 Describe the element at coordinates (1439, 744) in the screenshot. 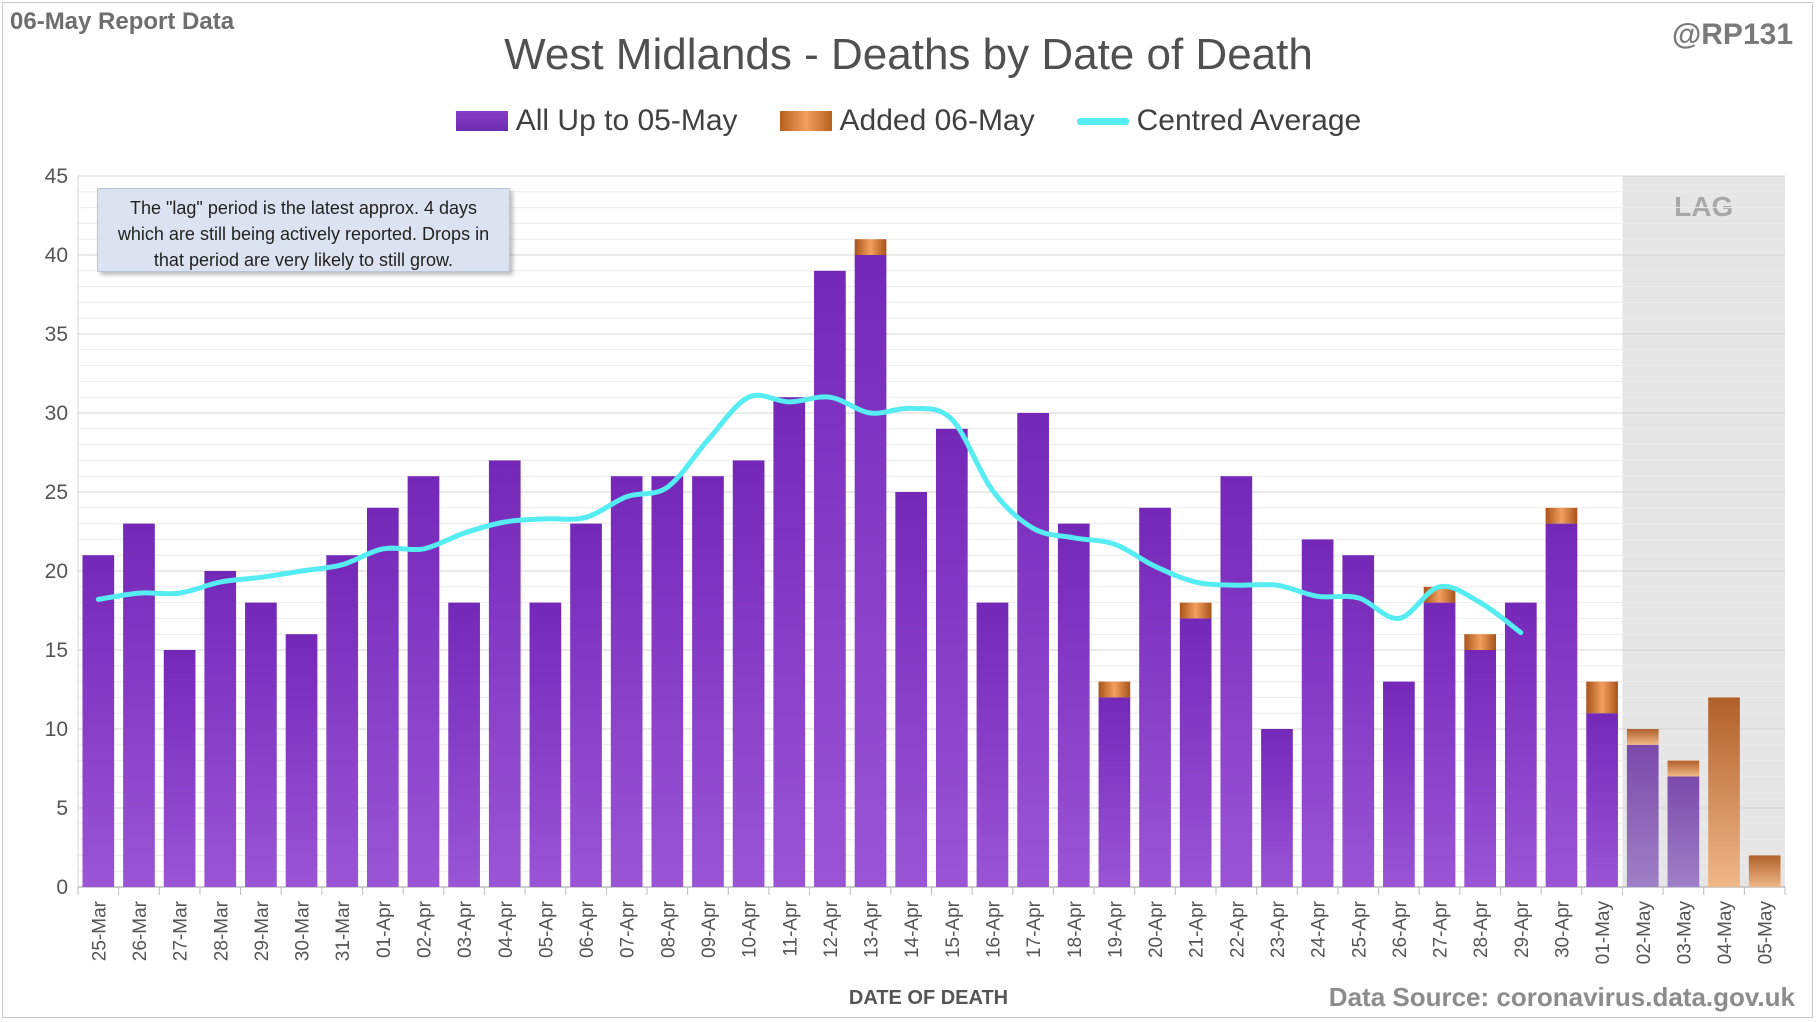

I see `bar-all-27-Apr` at that location.